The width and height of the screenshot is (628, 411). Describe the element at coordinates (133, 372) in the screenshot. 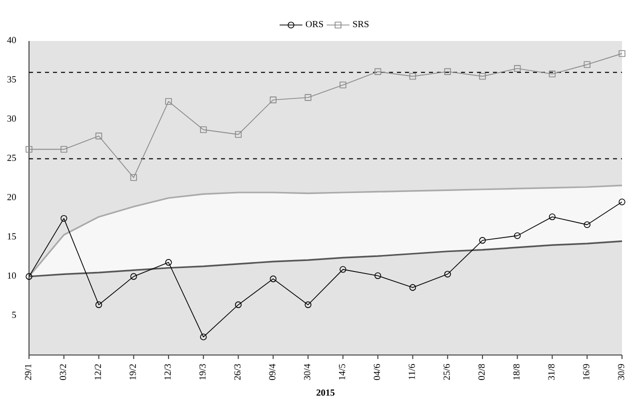

I see `x-tick-label: 19/2` at that location.